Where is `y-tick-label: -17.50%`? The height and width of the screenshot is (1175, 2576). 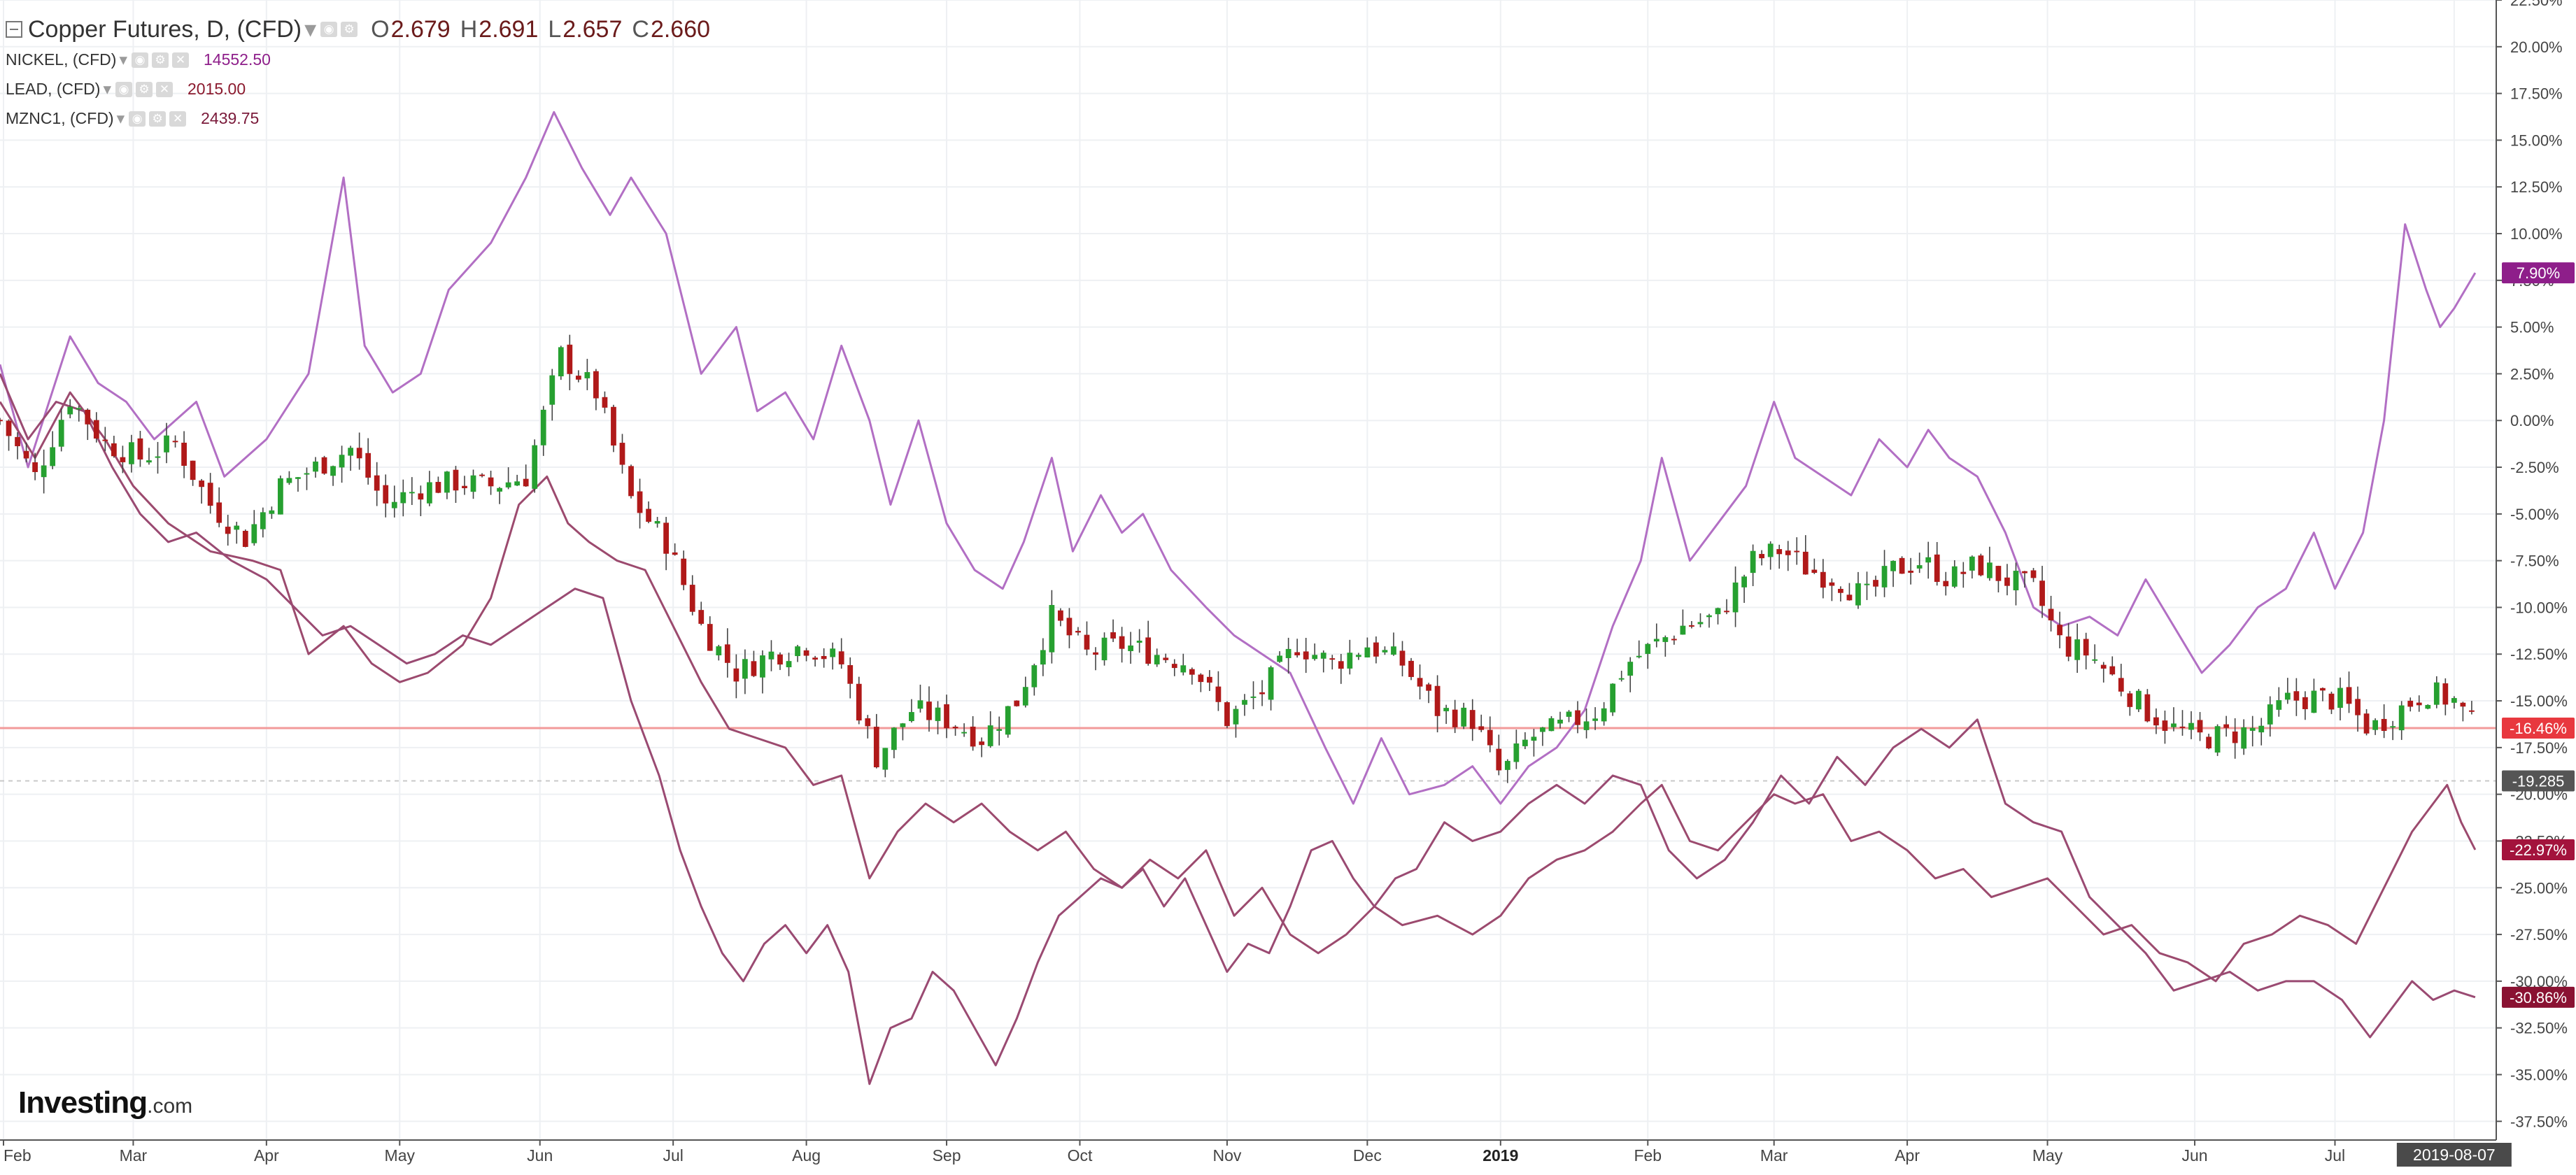 y-tick-label: -17.50% is located at coordinates (2539, 748).